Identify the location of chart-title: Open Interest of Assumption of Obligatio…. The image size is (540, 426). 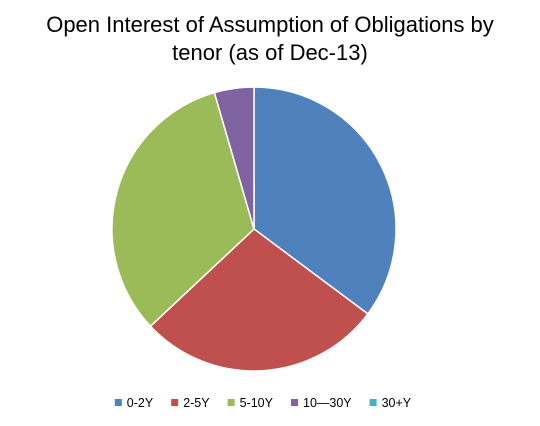
(270, 38).